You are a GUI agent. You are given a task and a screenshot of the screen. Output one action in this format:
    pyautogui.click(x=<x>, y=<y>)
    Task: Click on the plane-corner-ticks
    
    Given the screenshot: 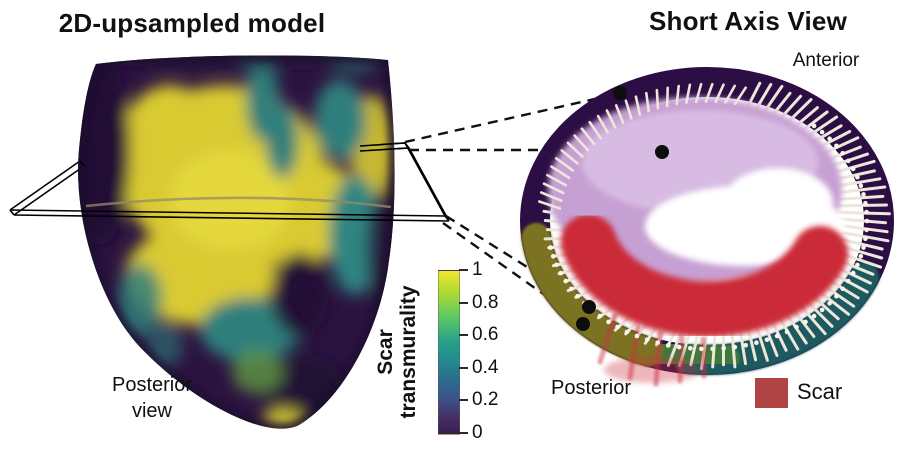 What is the action you would take?
    pyautogui.click(x=229, y=182)
    